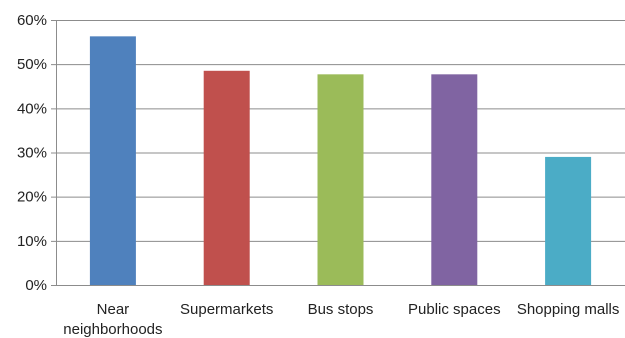  Describe the element at coordinates (36, 285) in the screenshot. I see `y-tick-label: 0%` at that location.